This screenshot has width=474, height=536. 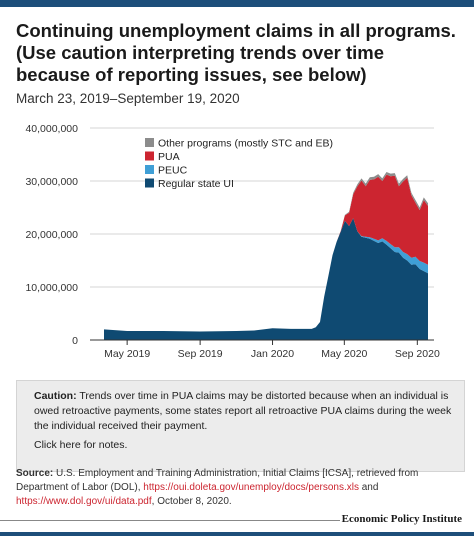 I want to click on legend-label-0: Other programs (mostly STC and EB), so click(x=245, y=144).